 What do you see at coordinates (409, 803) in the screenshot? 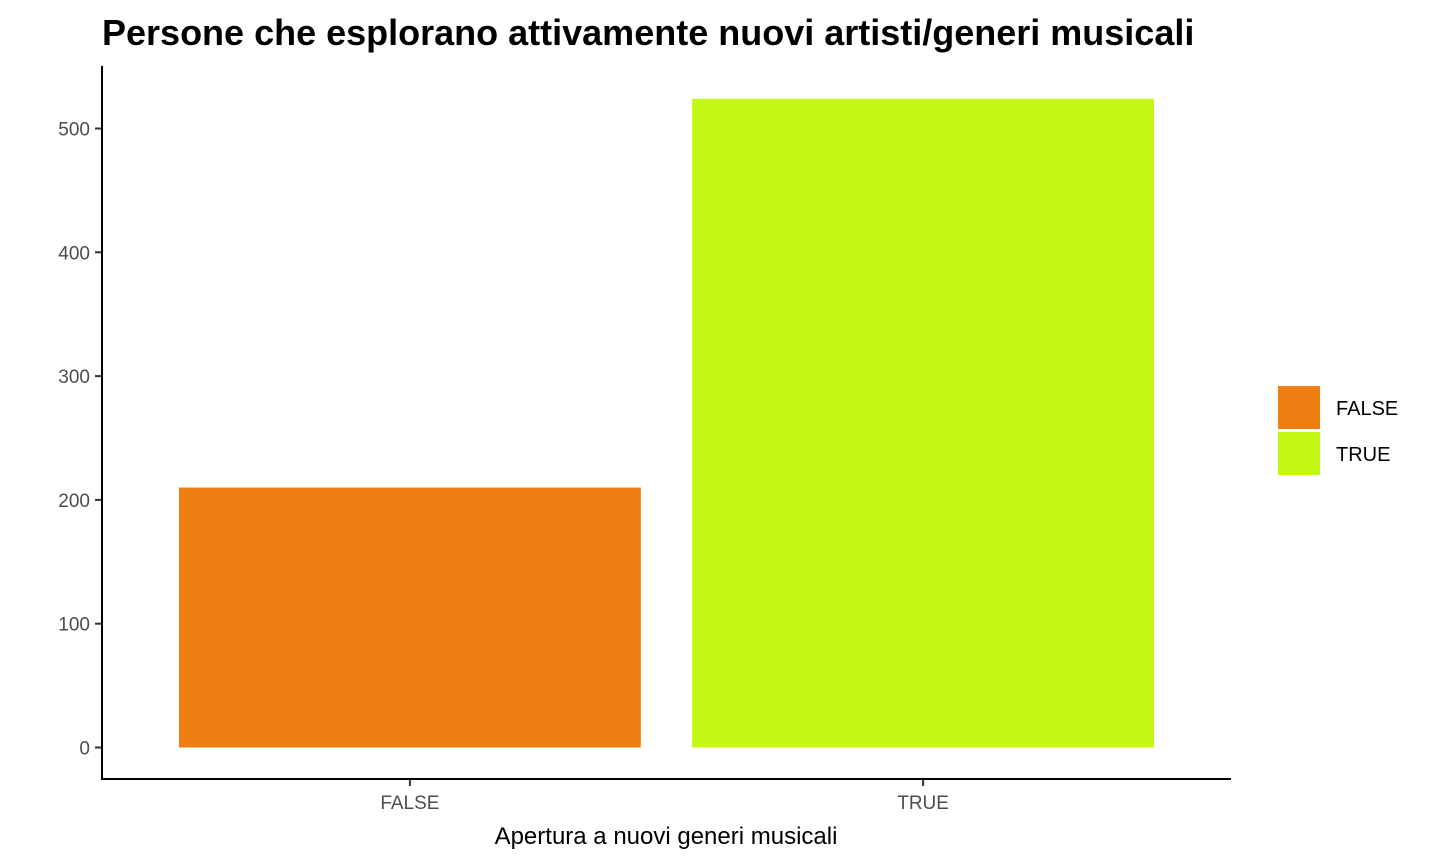
I see `x-tick-label: FALSE` at bounding box center [409, 803].